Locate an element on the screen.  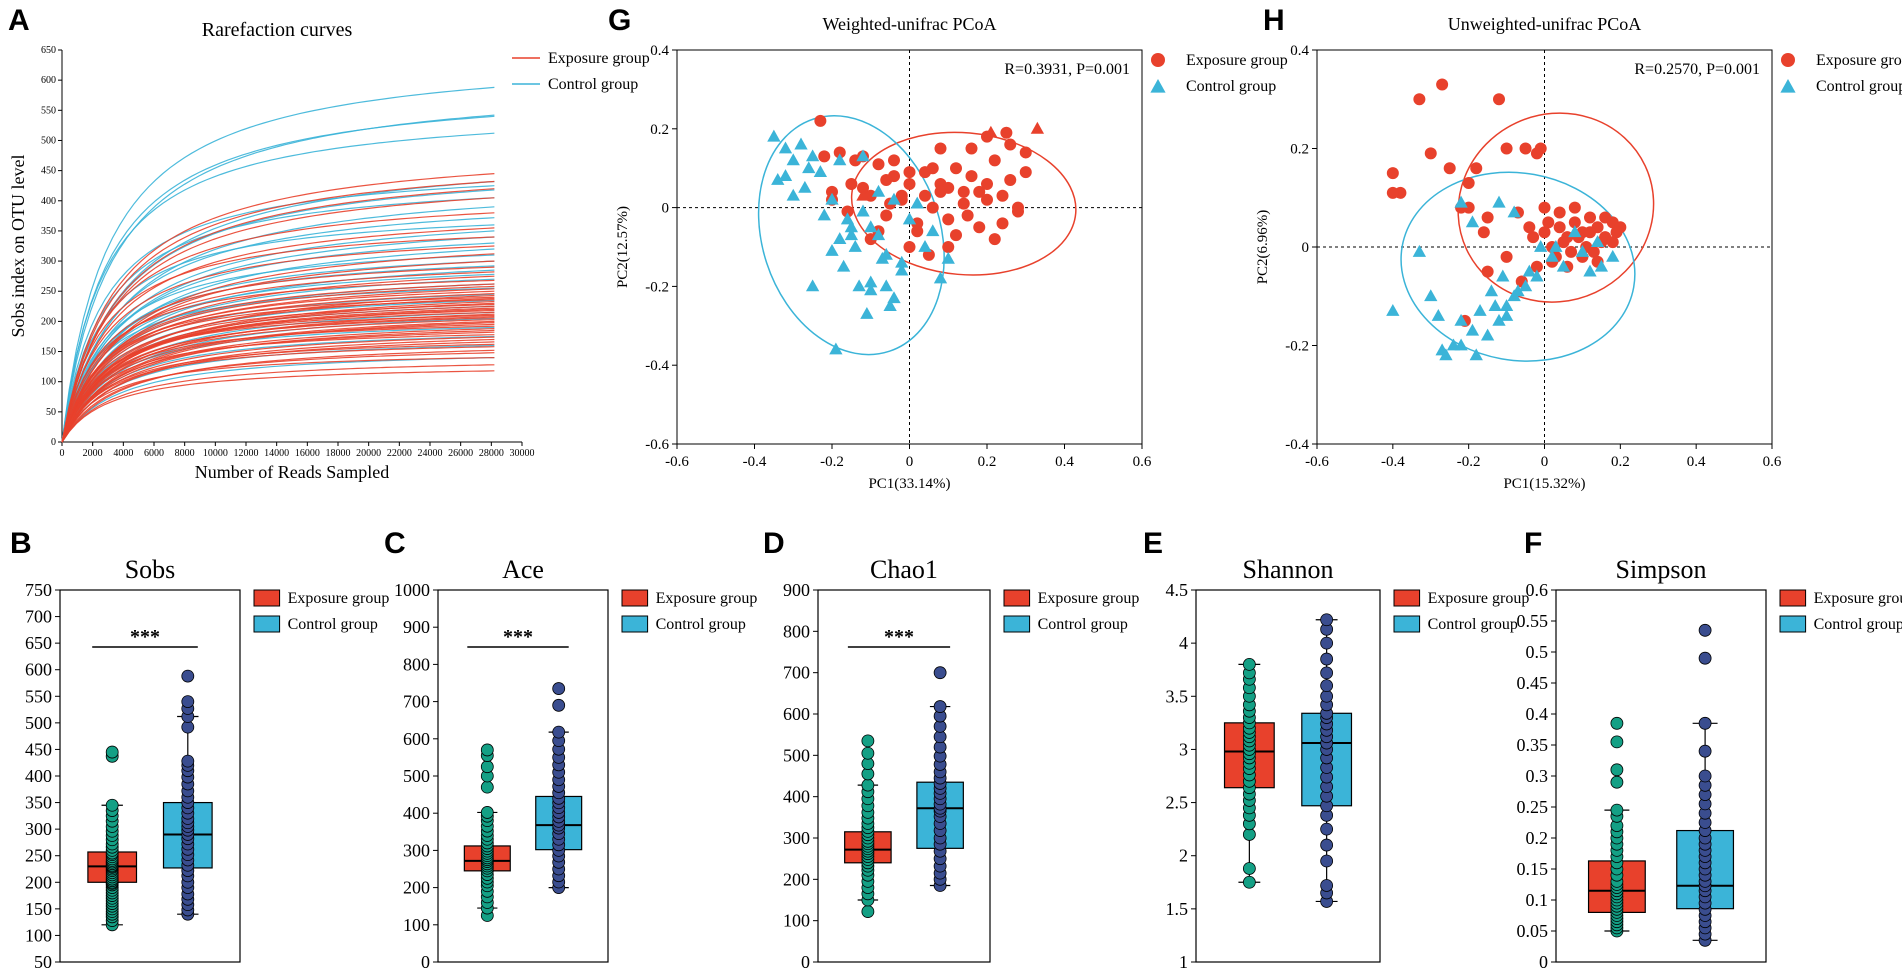
x-tick-label: -0.6 is located at coordinates (1317, 462).